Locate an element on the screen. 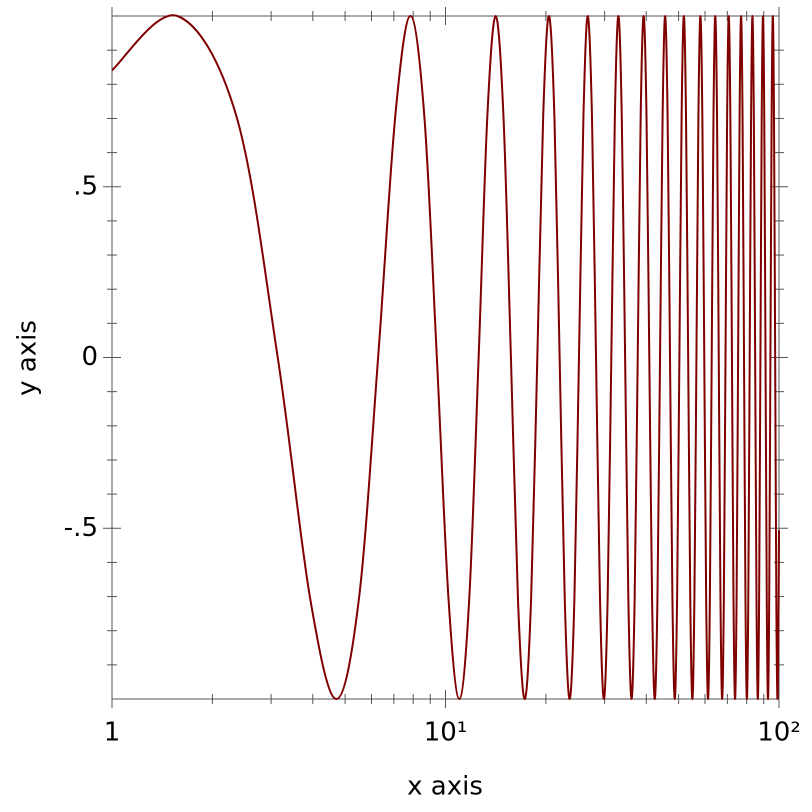 The width and height of the screenshot is (812, 812). y-tick-label: -.5 is located at coordinates (81, 528).